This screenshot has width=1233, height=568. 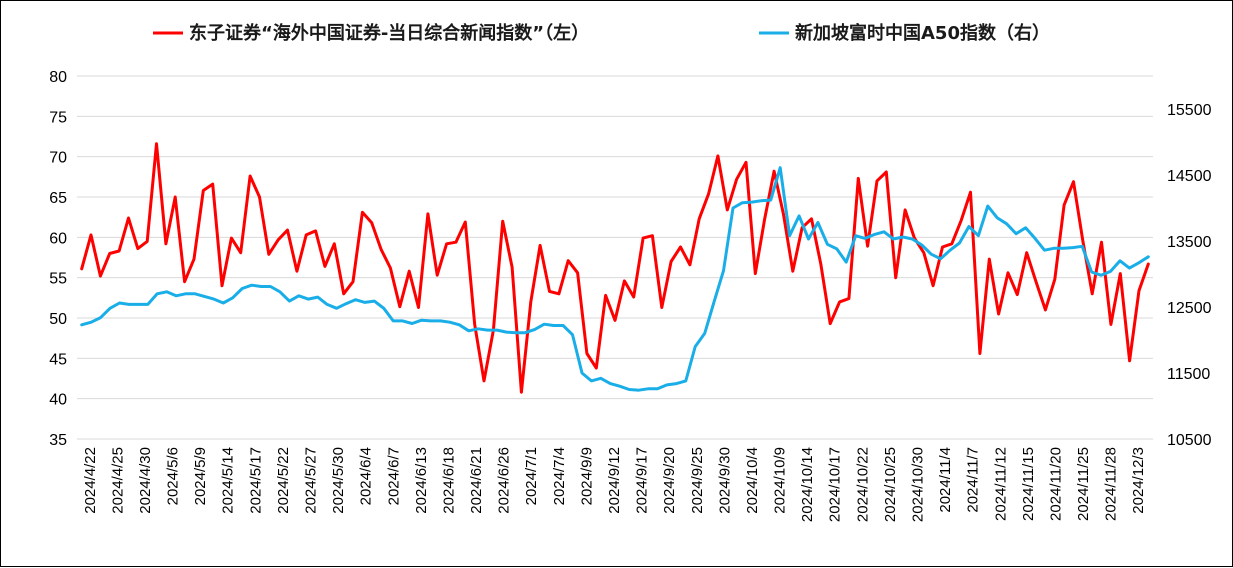 I want to click on left-tick-label: 65, so click(x=58, y=198).